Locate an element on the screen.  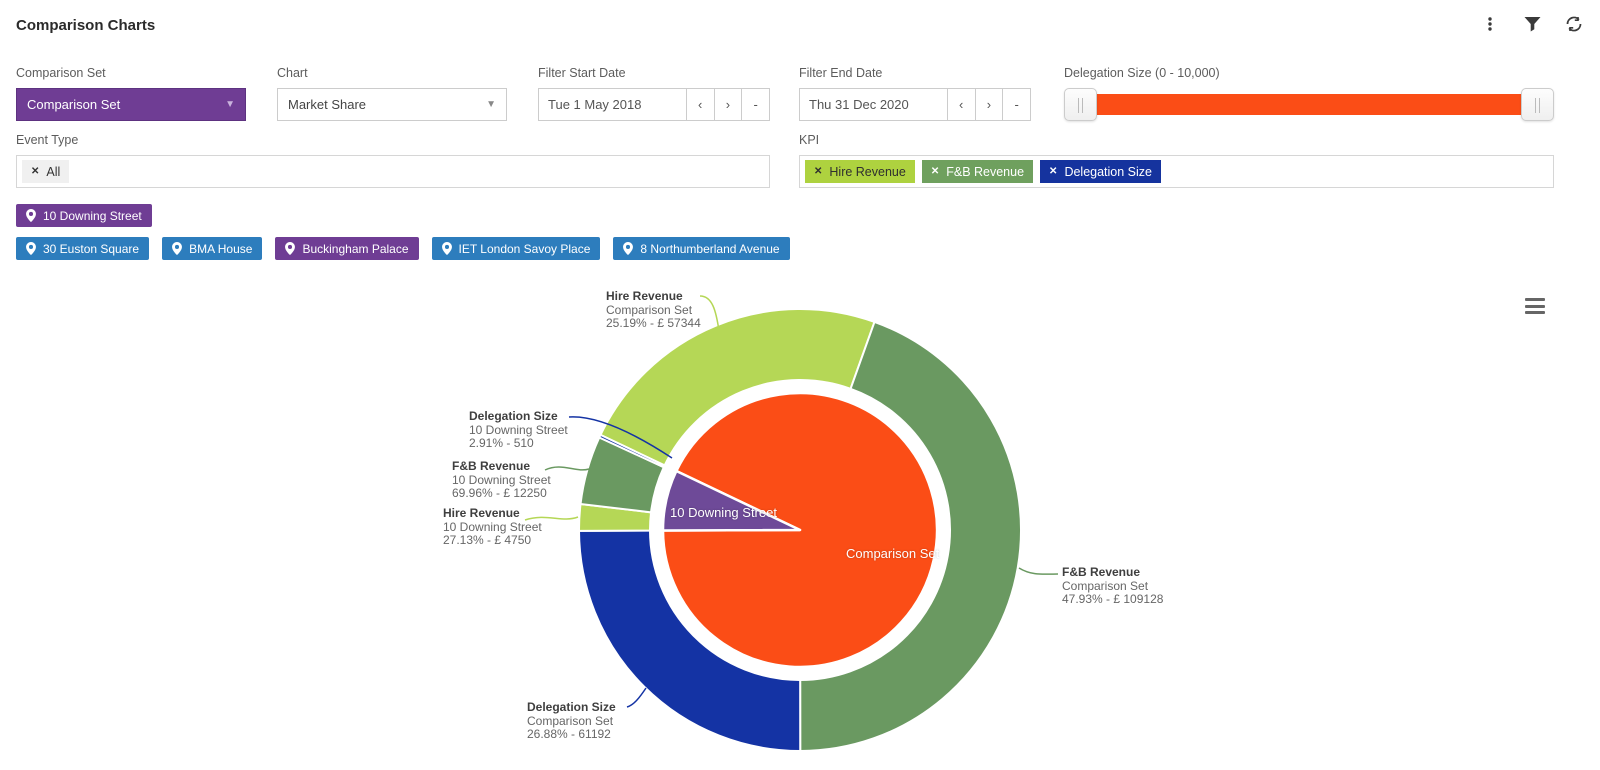
inner-label-10-downing-street: 10 Downing Street is located at coordinates (723, 512).